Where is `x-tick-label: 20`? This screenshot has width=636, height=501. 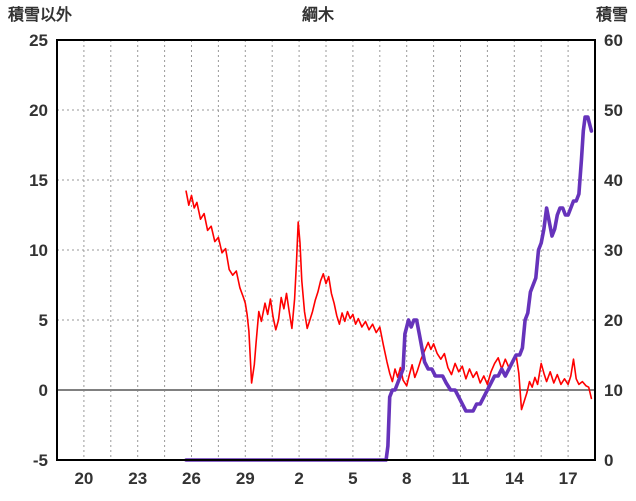 x-tick-label: 20 is located at coordinates (83, 478).